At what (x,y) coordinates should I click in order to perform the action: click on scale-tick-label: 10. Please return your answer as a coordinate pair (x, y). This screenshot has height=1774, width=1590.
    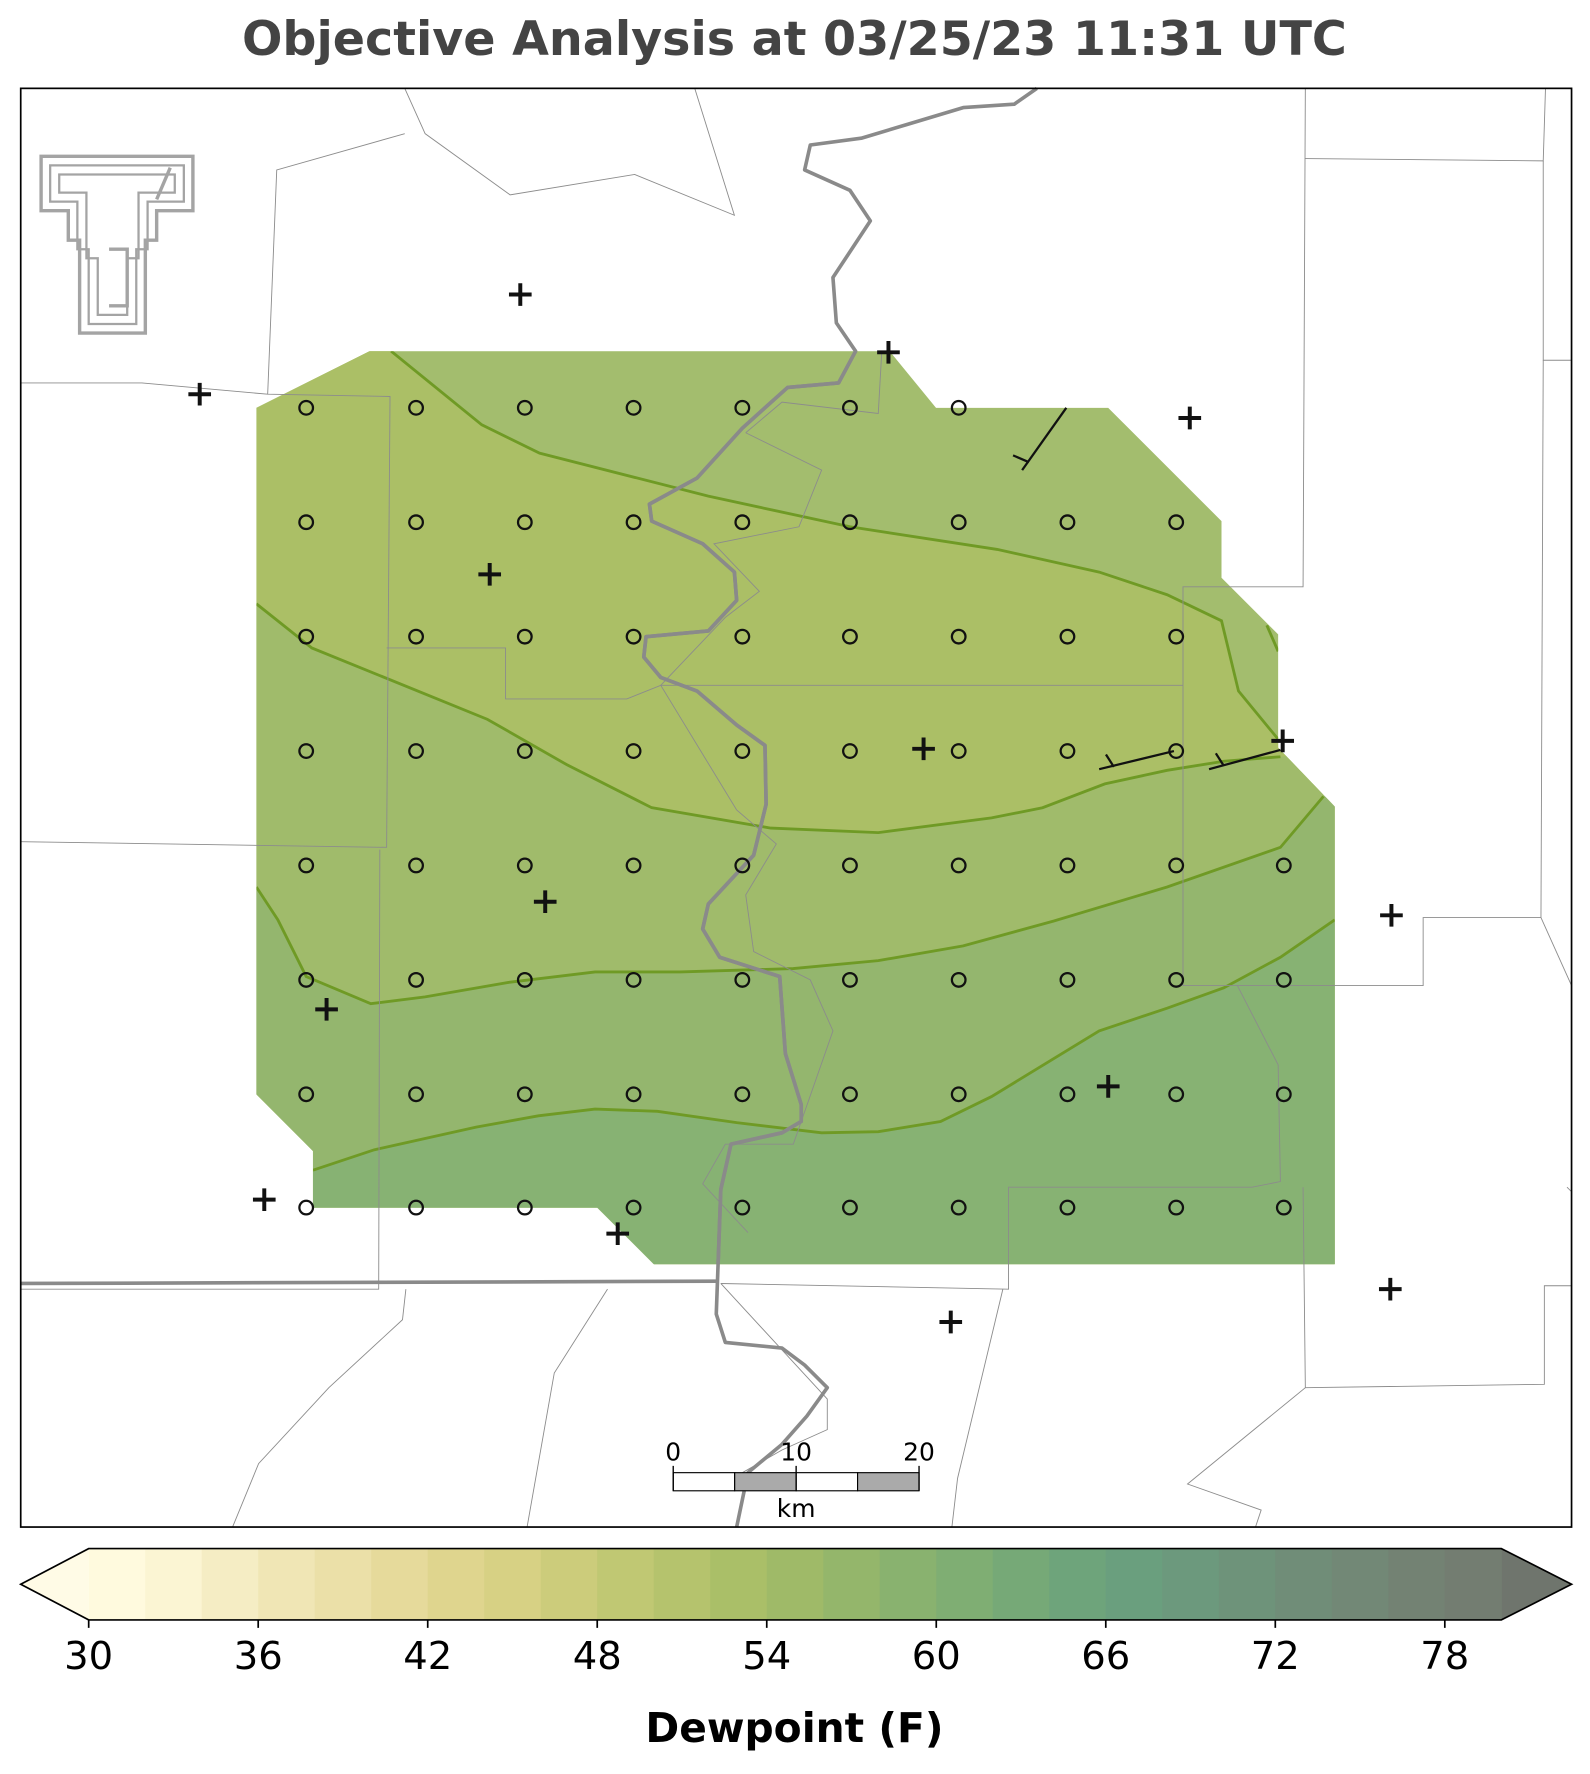
    Looking at the image, I should click on (796, 1451).